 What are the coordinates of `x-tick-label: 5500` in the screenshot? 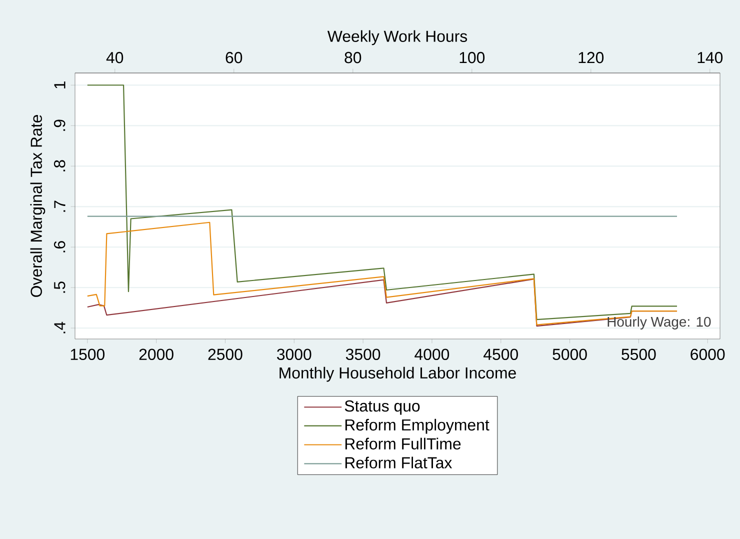 It's located at (639, 354).